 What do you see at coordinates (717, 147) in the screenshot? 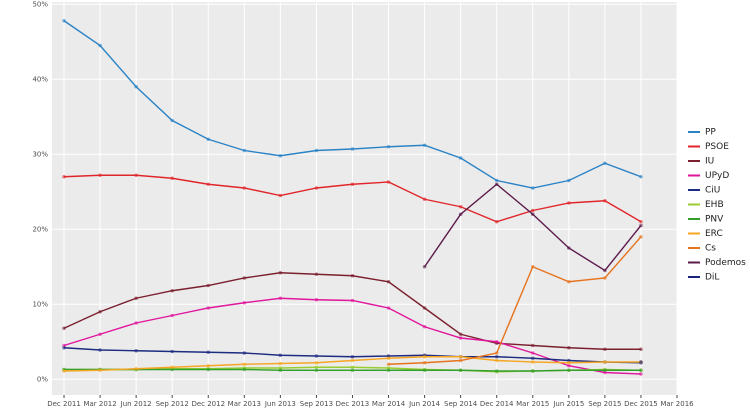
I see `legend-label: PSOE` at bounding box center [717, 147].